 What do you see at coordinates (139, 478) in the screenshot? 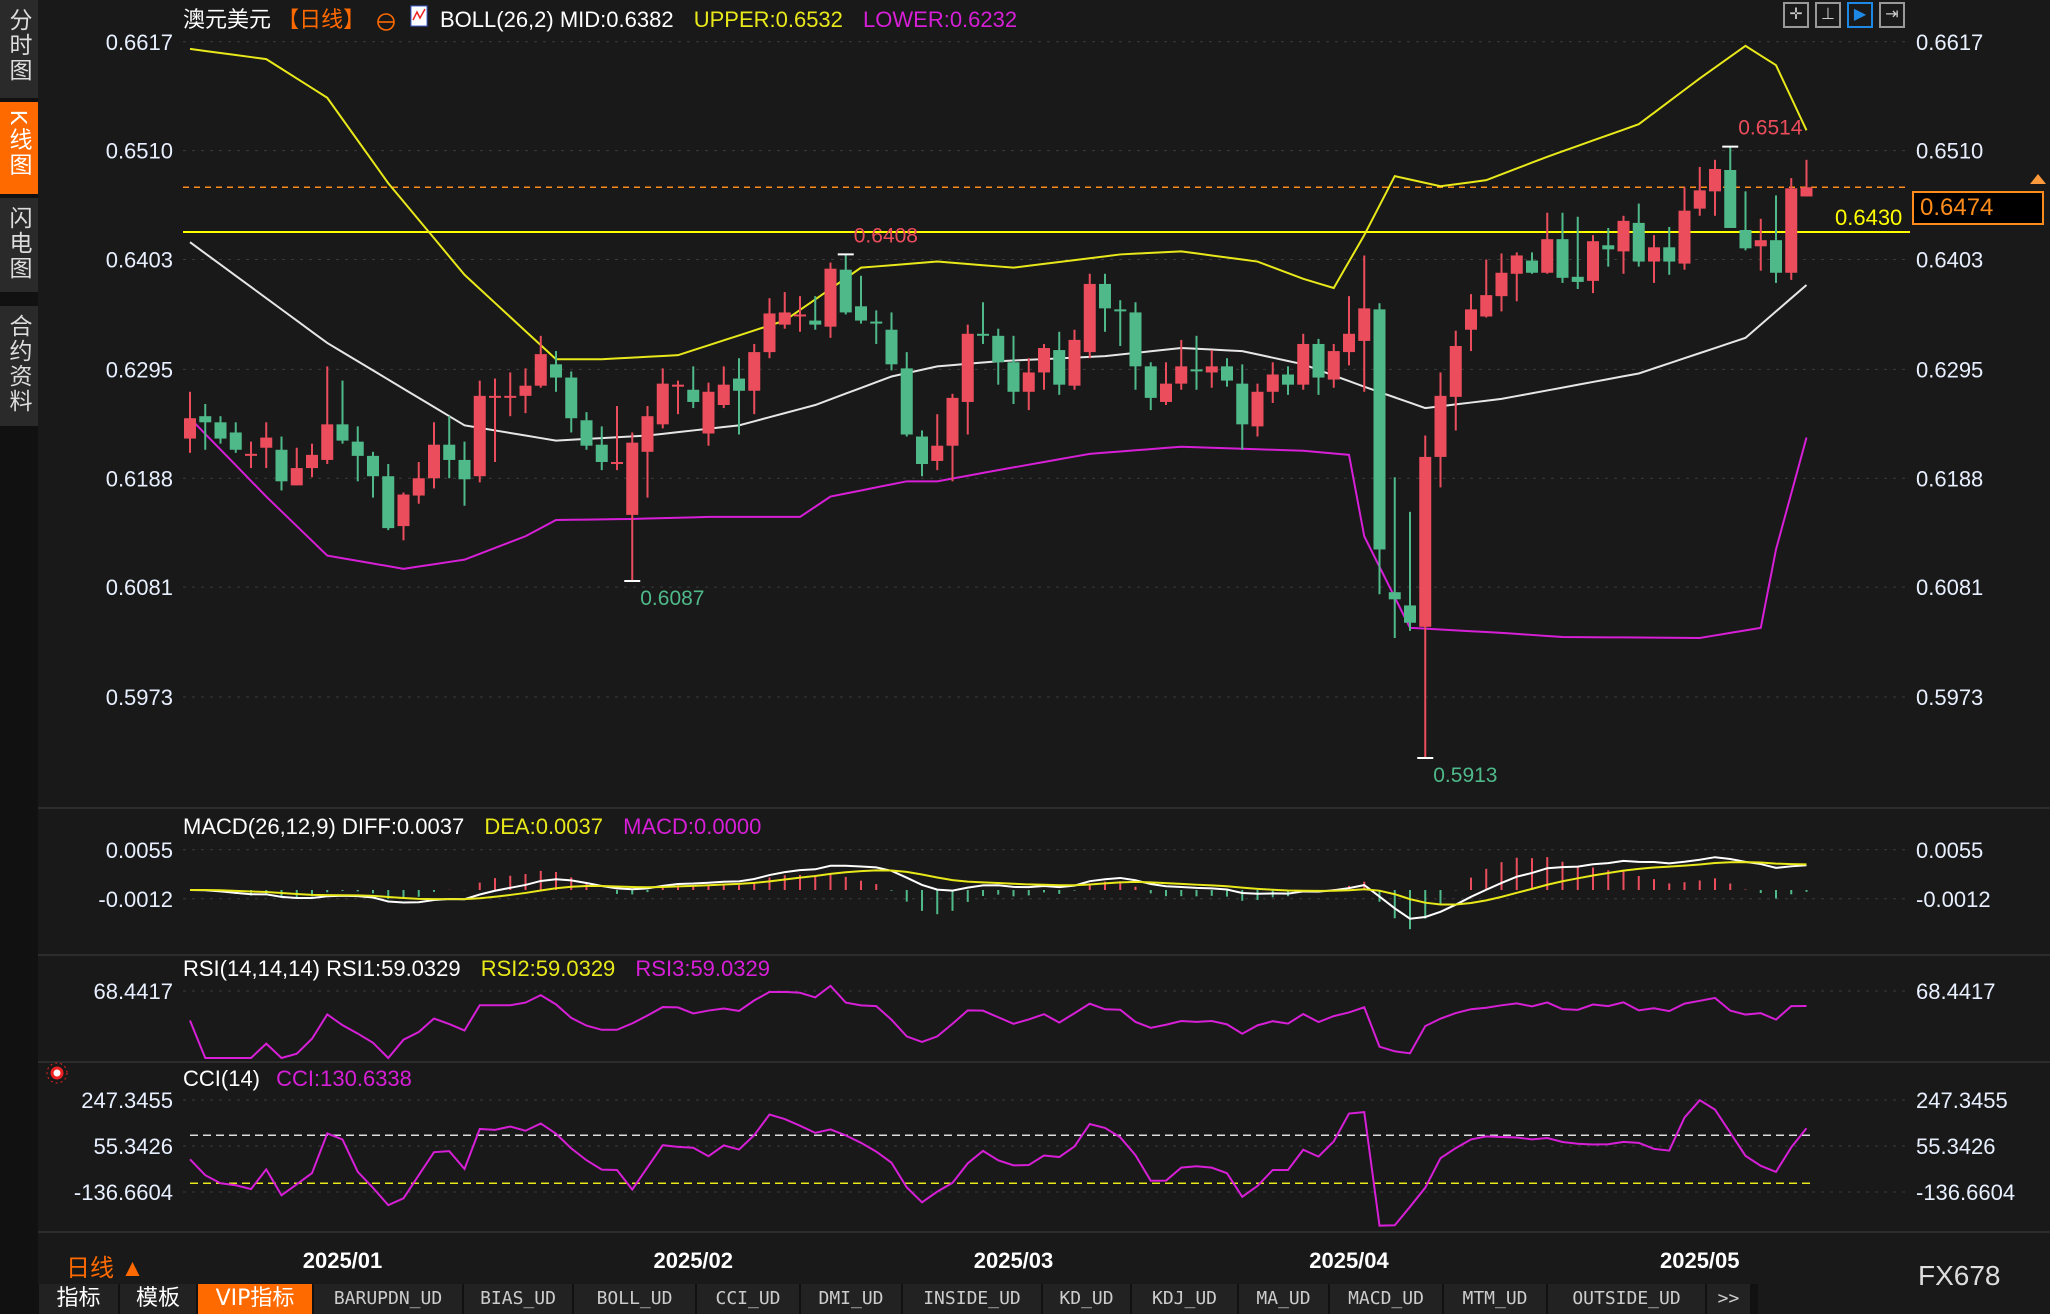
I see `price-tick-label: 0.6188` at bounding box center [139, 478].